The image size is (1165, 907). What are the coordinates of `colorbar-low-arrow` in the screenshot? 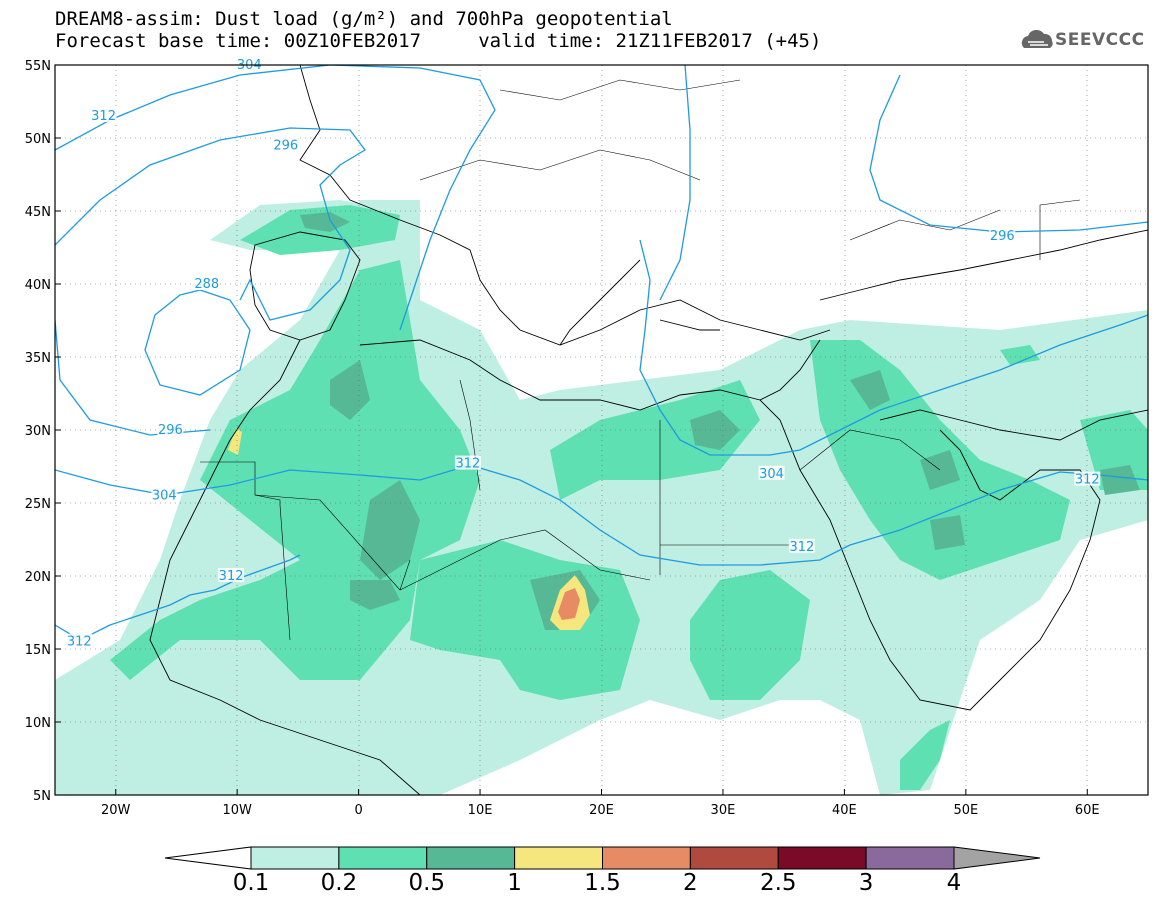 It's located at (208, 858).